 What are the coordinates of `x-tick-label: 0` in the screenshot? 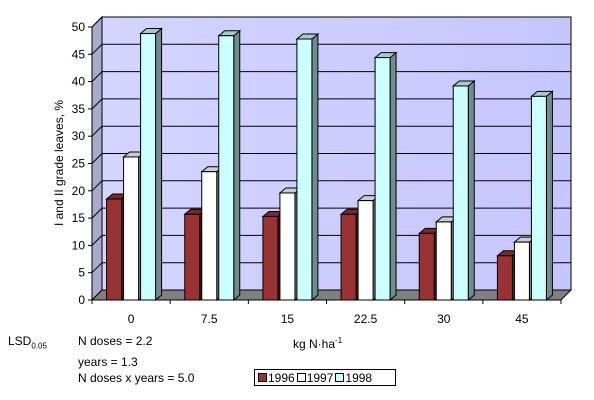 It's located at (131, 319).